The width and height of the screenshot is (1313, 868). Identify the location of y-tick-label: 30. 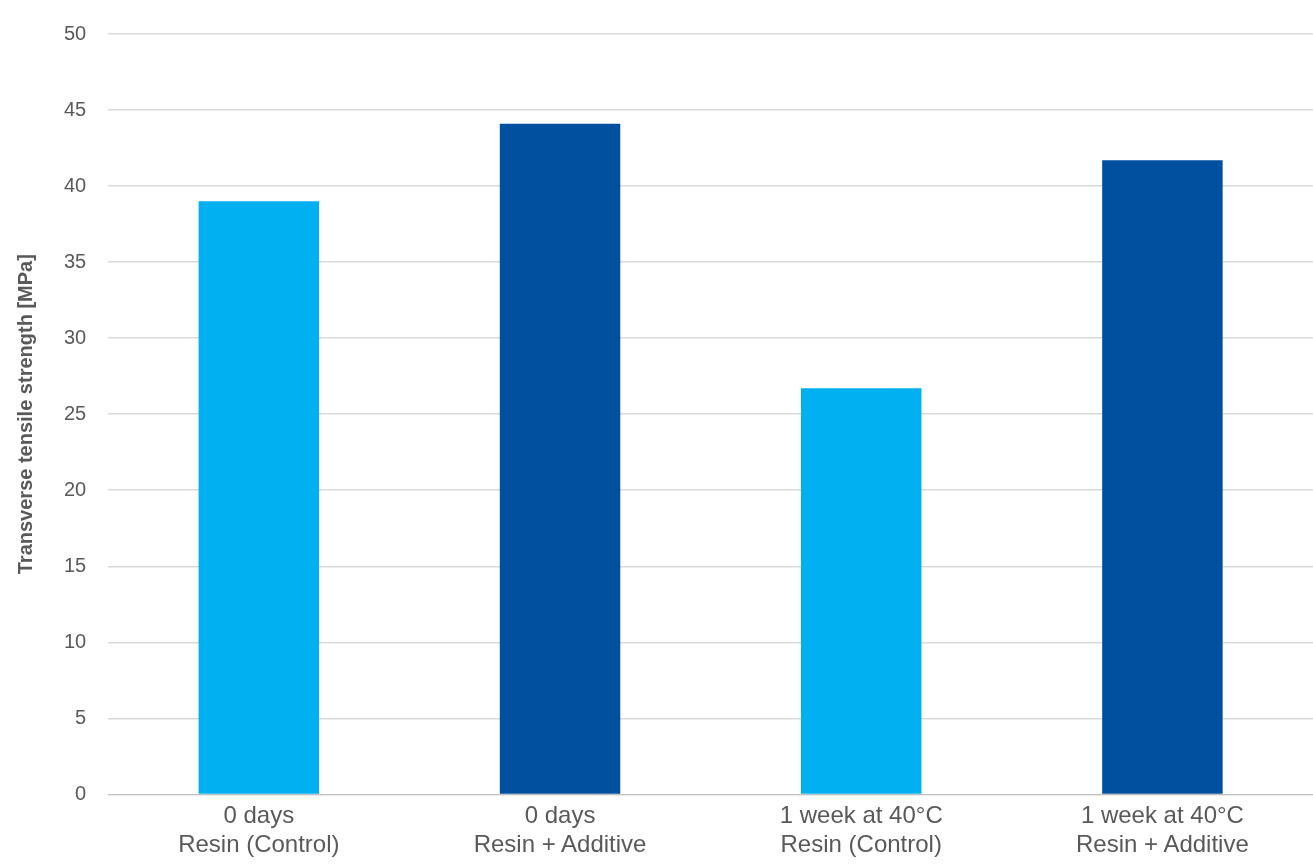
(75, 336).